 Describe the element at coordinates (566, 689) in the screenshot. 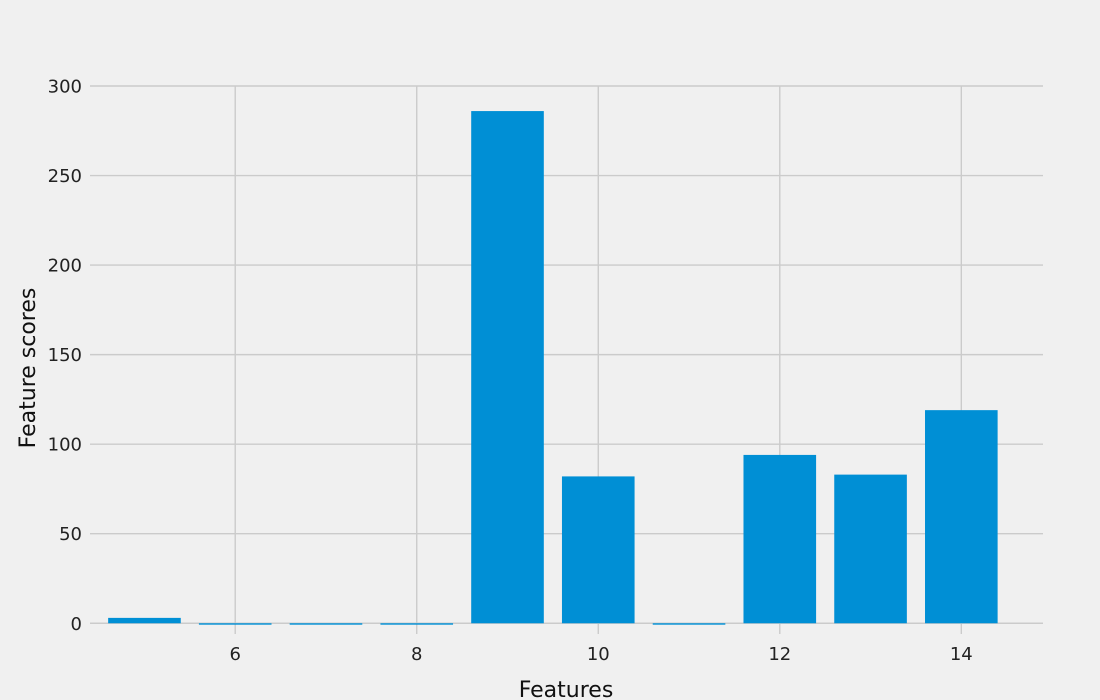

I see `x-axis-title: Features` at that location.